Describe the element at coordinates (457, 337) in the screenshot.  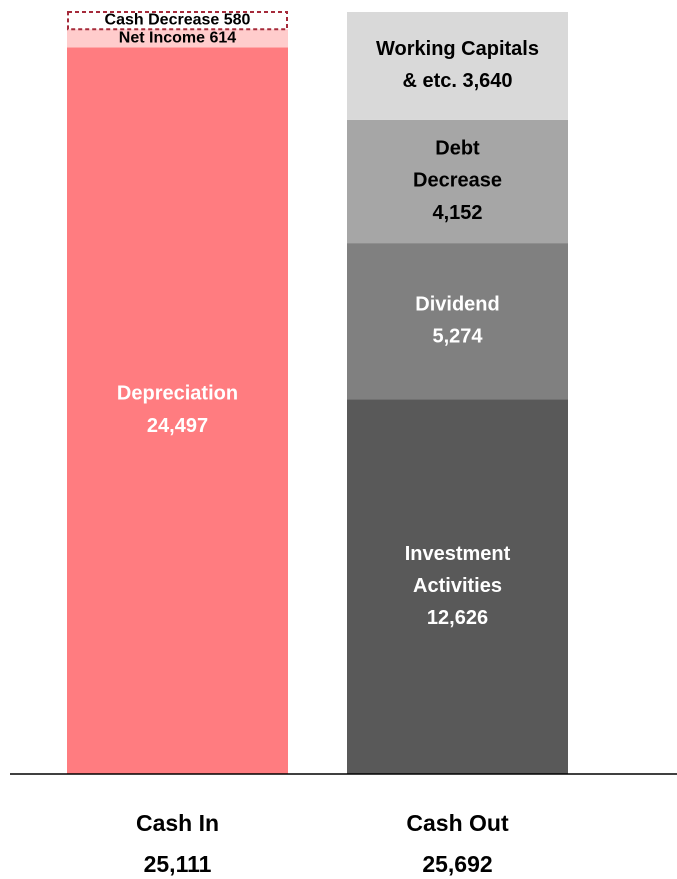
I see `segment-value: 5,274` at that location.